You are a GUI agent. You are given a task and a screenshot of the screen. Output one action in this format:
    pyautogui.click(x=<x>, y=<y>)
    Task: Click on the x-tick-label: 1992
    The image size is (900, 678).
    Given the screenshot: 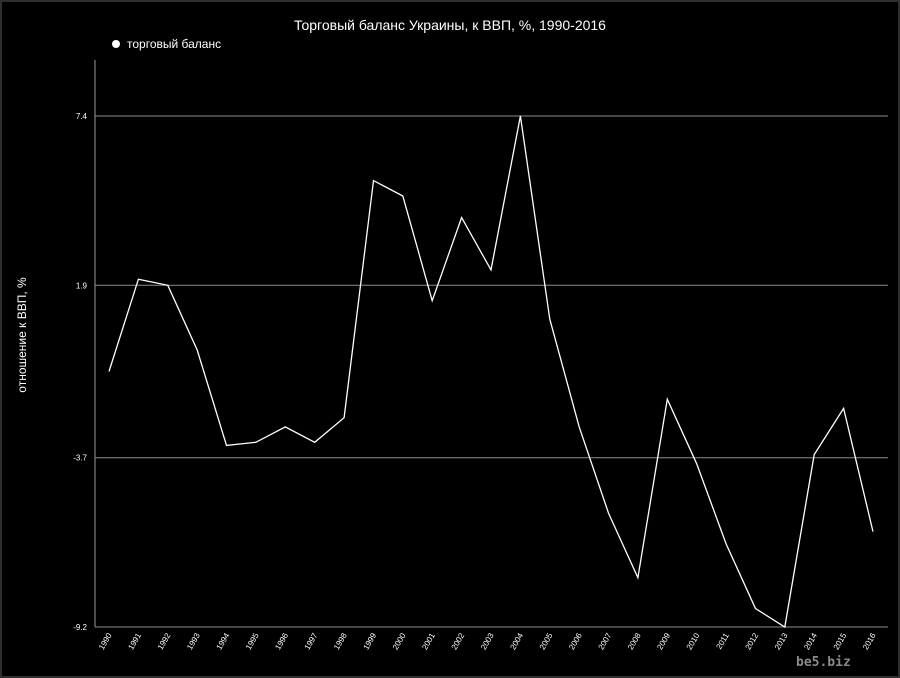 What is the action you would take?
    pyautogui.click(x=164, y=641)
    